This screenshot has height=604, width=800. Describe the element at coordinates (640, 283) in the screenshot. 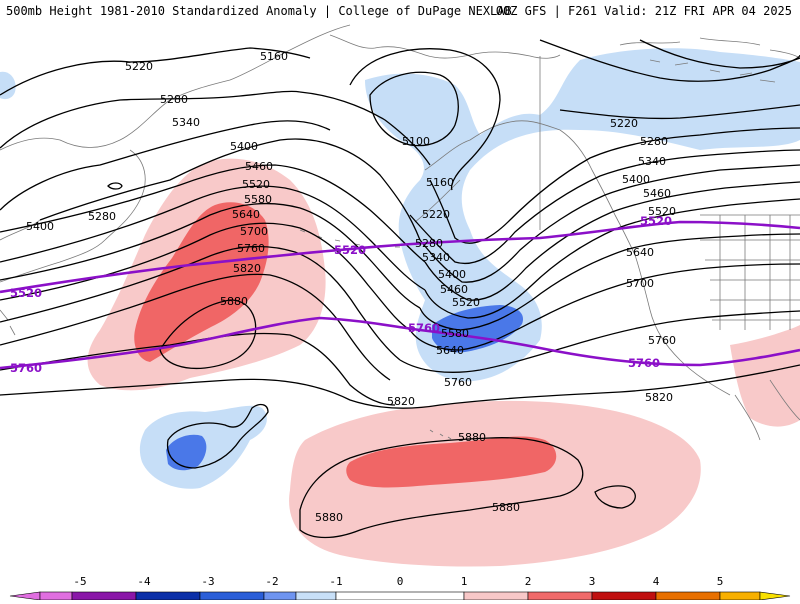

I see `label-5700-east: 5700` at that location.